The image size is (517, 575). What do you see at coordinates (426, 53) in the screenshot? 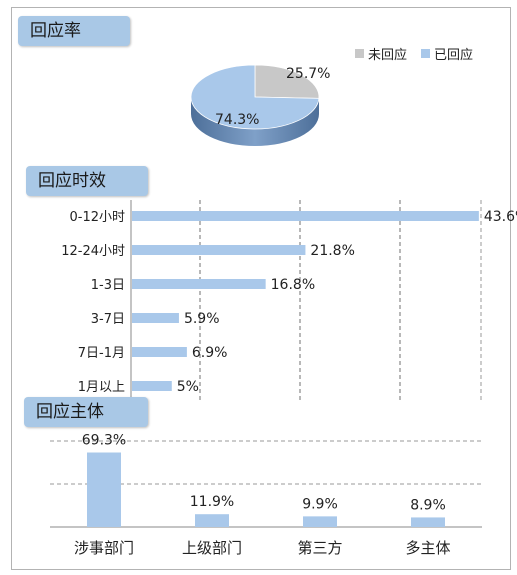
I see `legend-swatch-answered` at bounding box center [426, 53].